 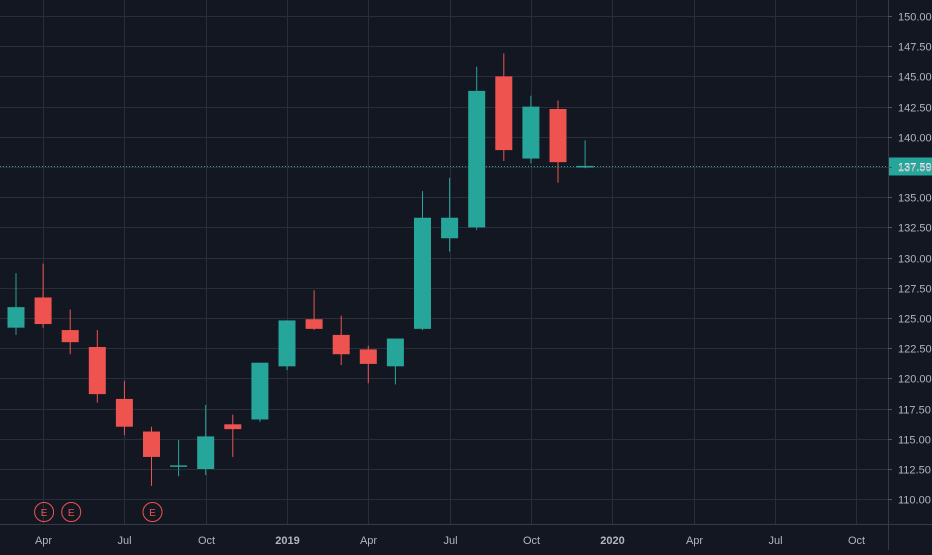 What do you see at coordinates (915, 109) in the screenshot?
I see `y-tick-label: 142.50` at bounding box center [915, 109].